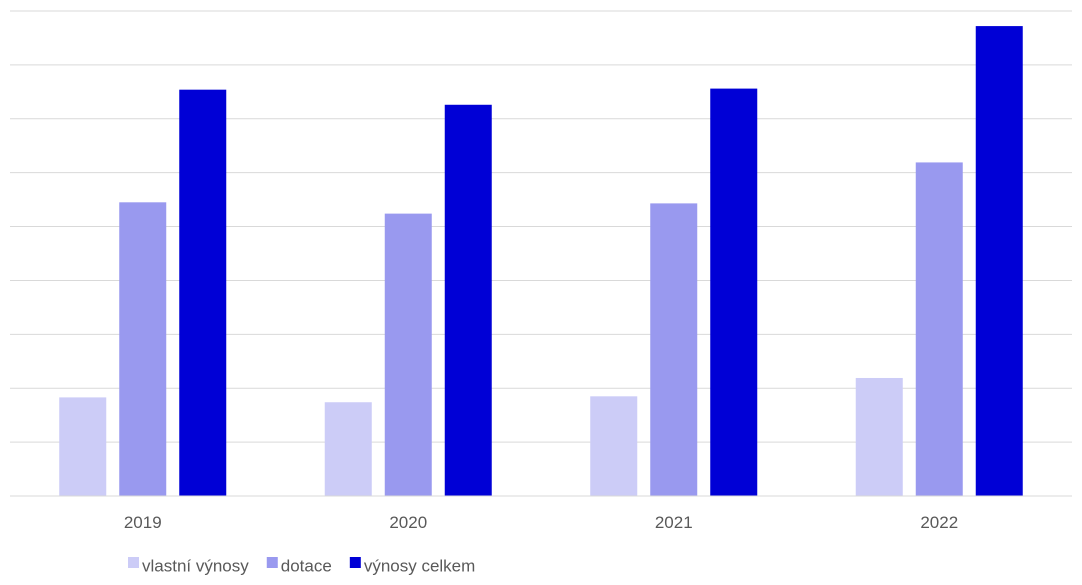 This screenshot has height=585, width=1082. Describe the element at coordinates (306, 565) in the screenshot. I see `legend-label: dotace` at that location.